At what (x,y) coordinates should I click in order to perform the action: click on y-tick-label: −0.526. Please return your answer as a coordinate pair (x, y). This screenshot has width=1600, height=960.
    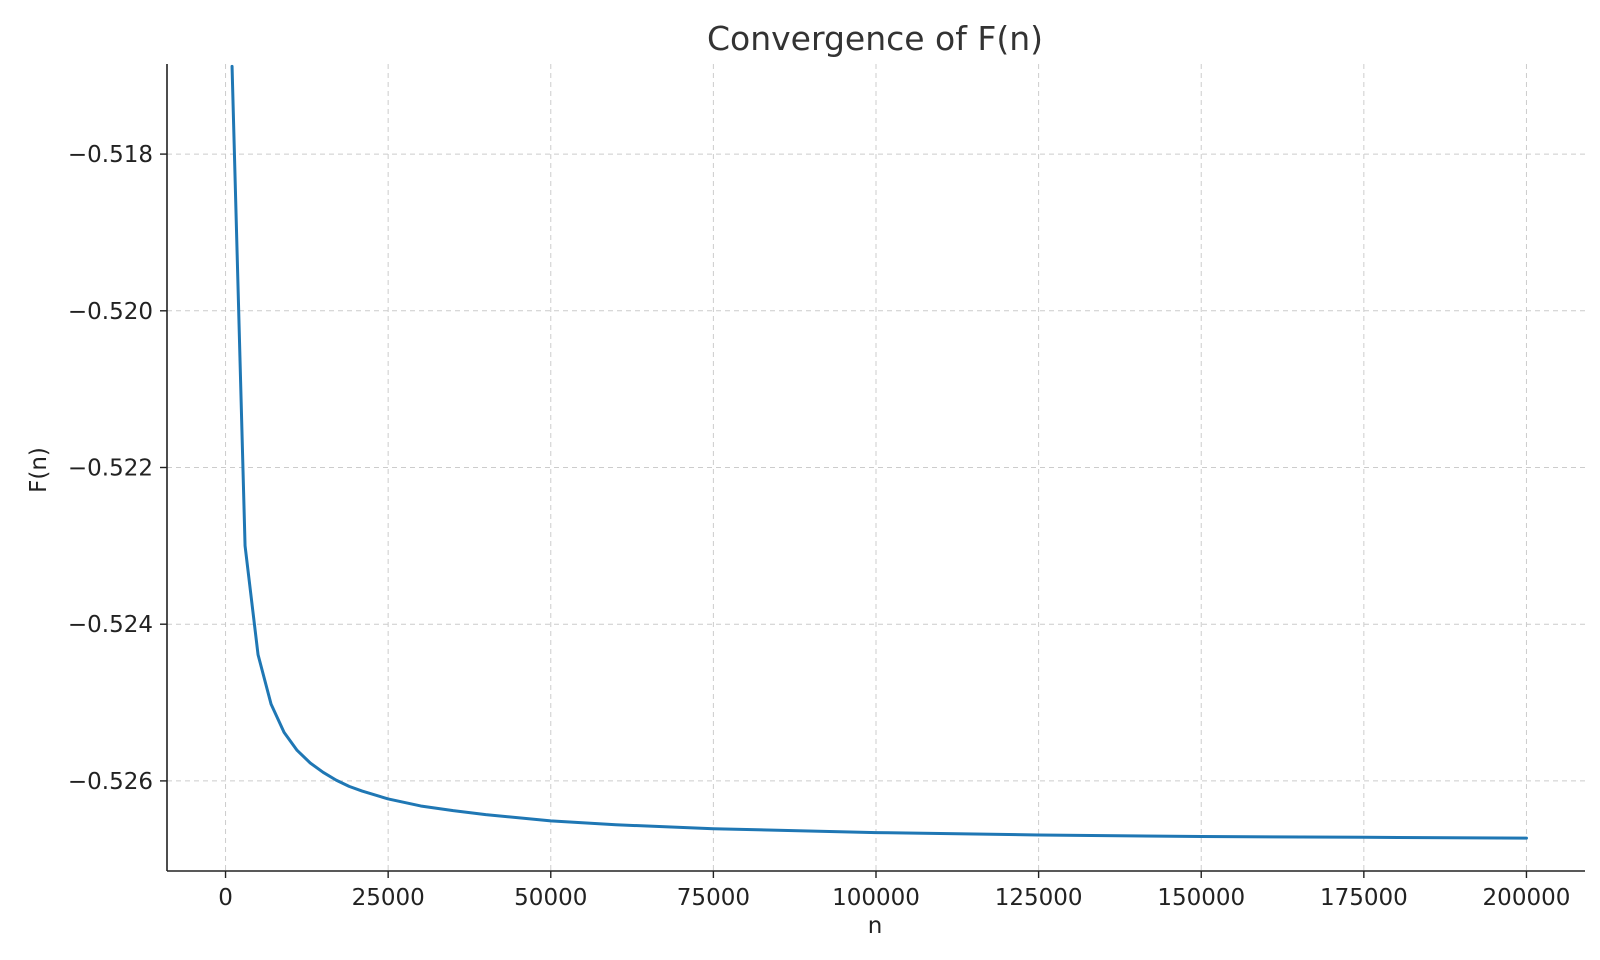
    Looking at the image, I should click on (110, 782).